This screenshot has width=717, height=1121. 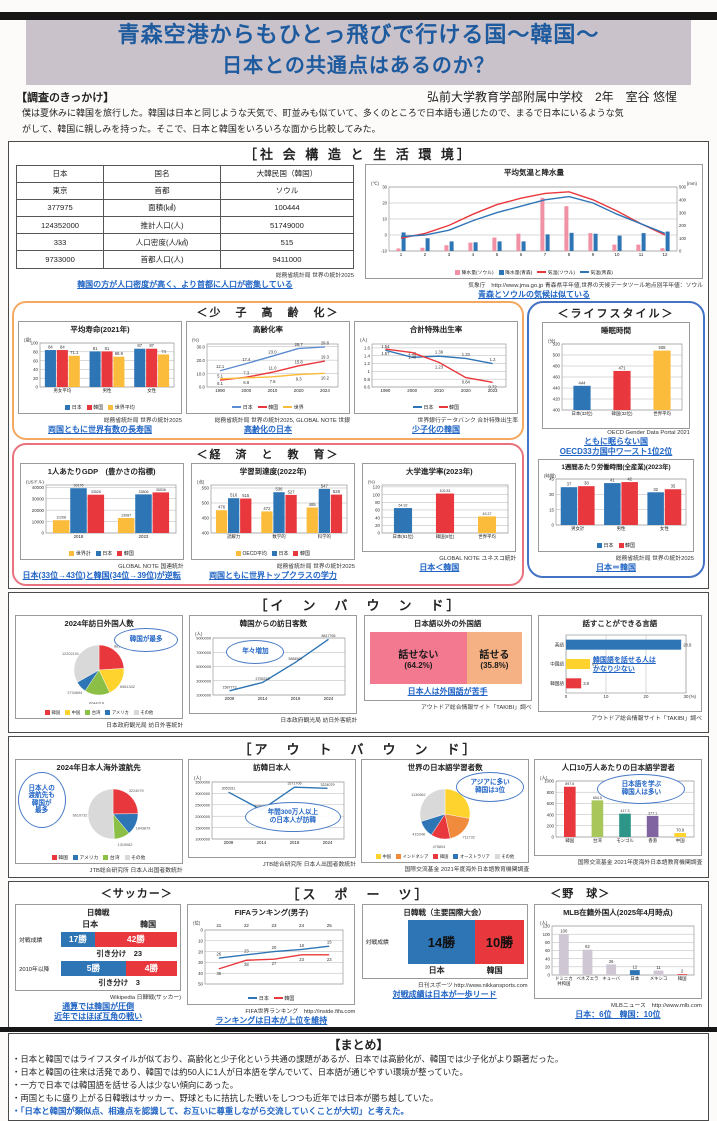 I want to click on svg-text: 43.27, so click(x=487, y=513).